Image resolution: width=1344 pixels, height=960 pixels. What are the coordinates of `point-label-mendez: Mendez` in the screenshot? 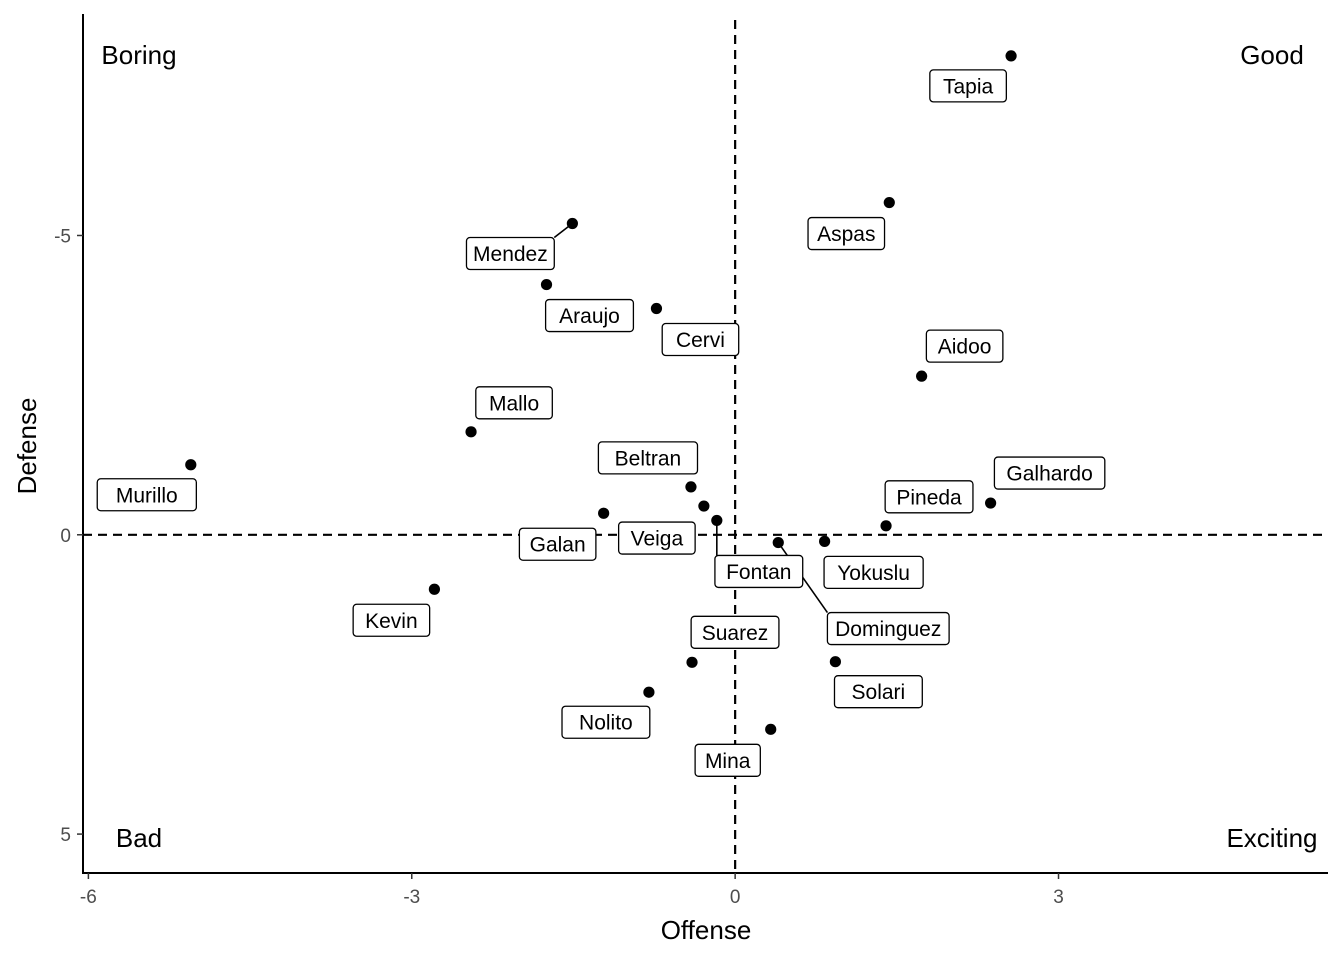 It's located at (510, 254).